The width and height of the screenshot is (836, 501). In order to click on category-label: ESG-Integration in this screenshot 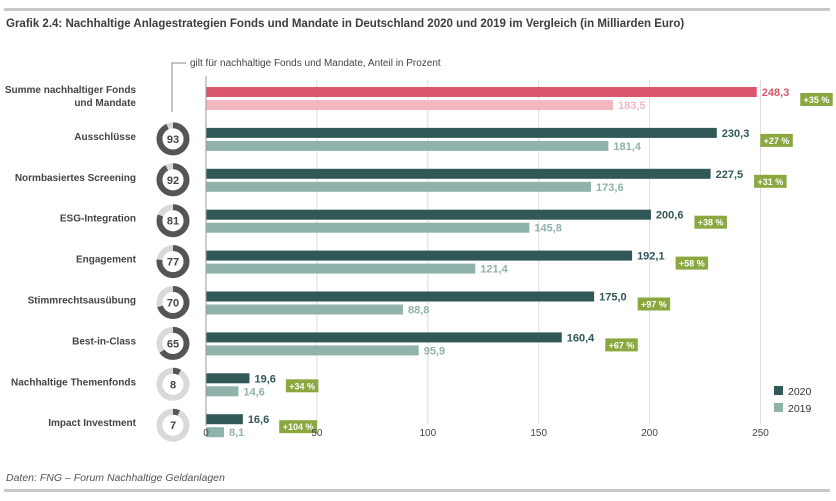, I will do `click(98, 219)`.